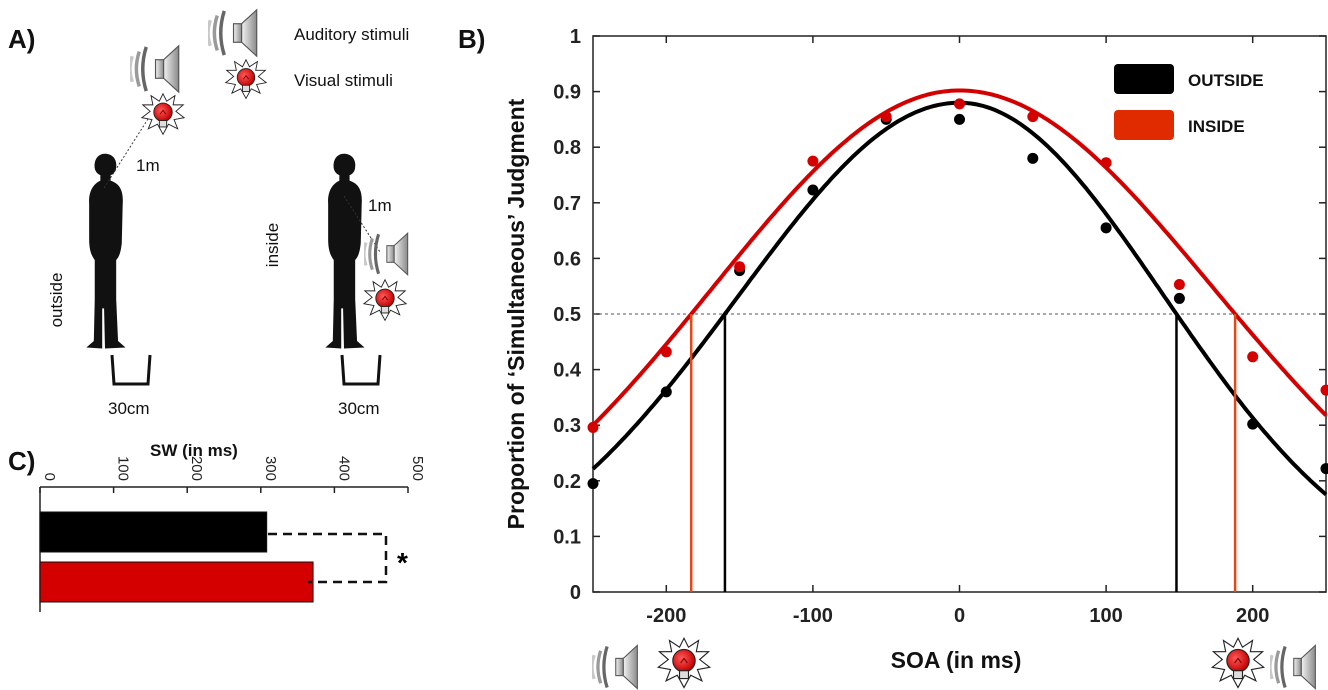  I want to click on bar-outside, so click(153, 532).